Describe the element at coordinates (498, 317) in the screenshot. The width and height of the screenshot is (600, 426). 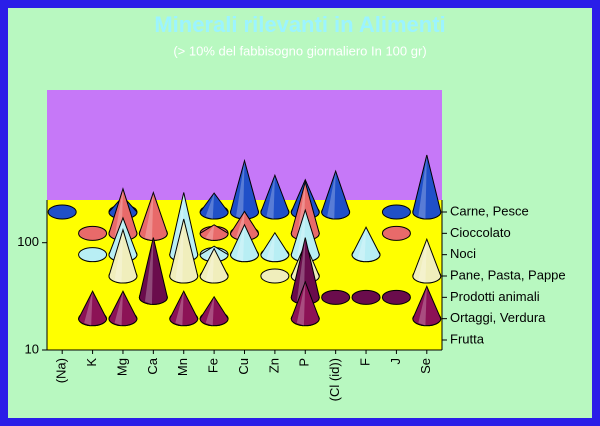
I see `legend-label: Ortaggi, Verdura` at that location.